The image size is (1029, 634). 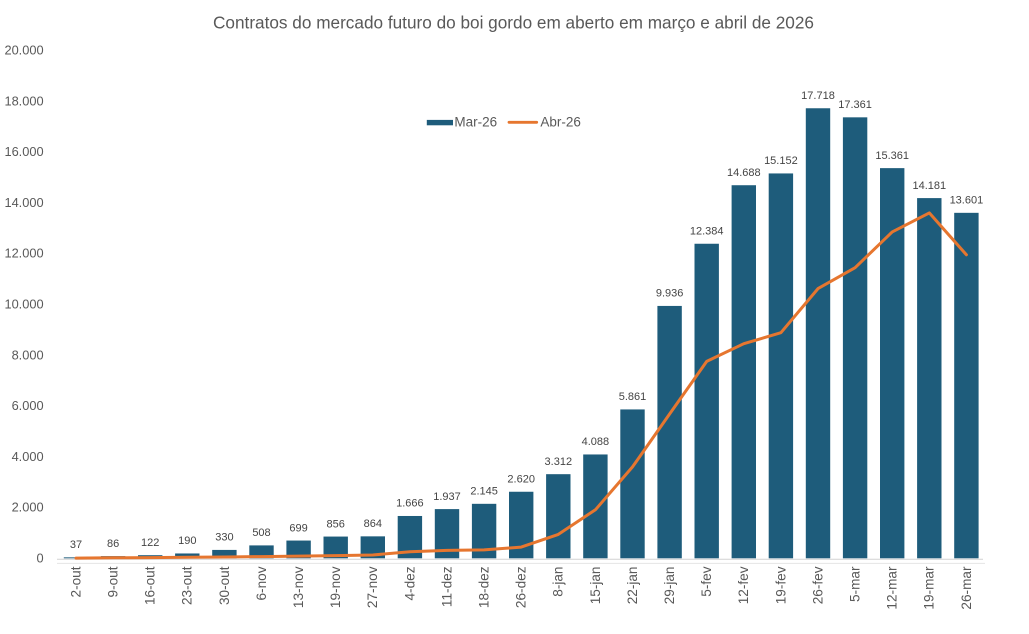 I want to click on svg-text: 16-out, so click(x=150, y=585).